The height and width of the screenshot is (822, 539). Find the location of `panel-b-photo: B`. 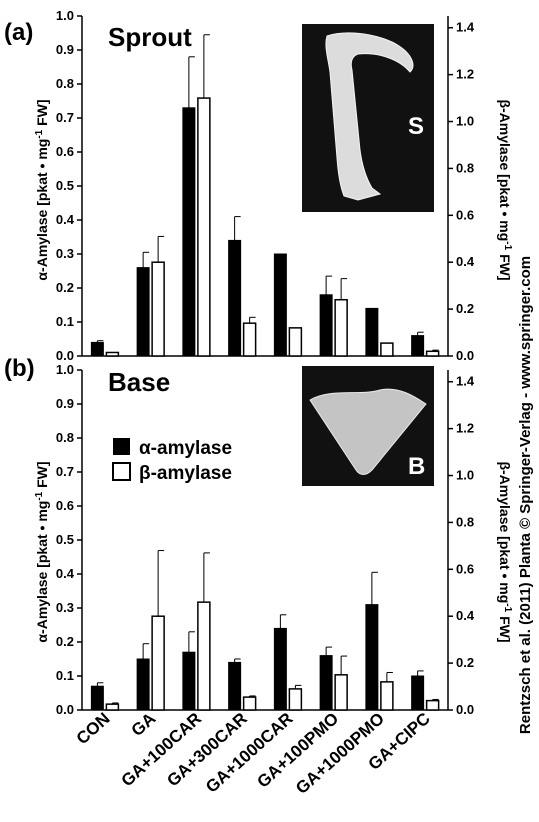

panel-b-photo: B is located at coordinates (368, 426).